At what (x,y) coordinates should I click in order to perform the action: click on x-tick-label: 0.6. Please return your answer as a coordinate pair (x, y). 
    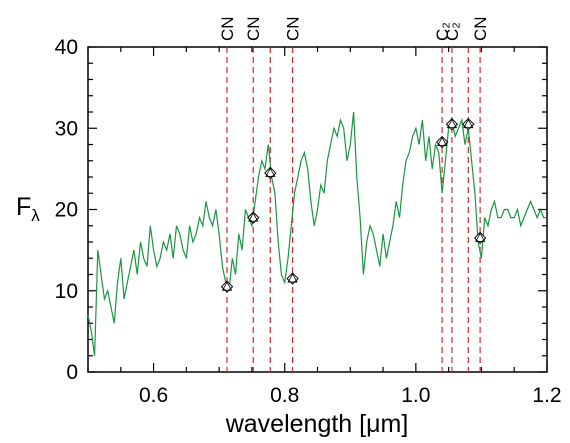
    Looking at the image, I should click on (153, 395).